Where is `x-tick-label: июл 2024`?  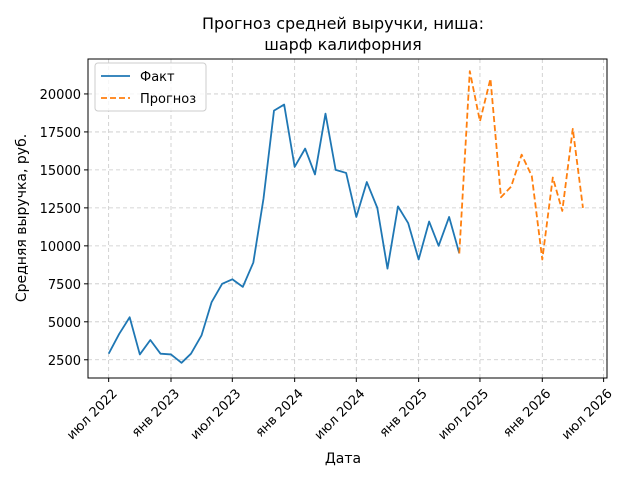
x-tick-label: июл 2024 is located at coordinates (340, 414).